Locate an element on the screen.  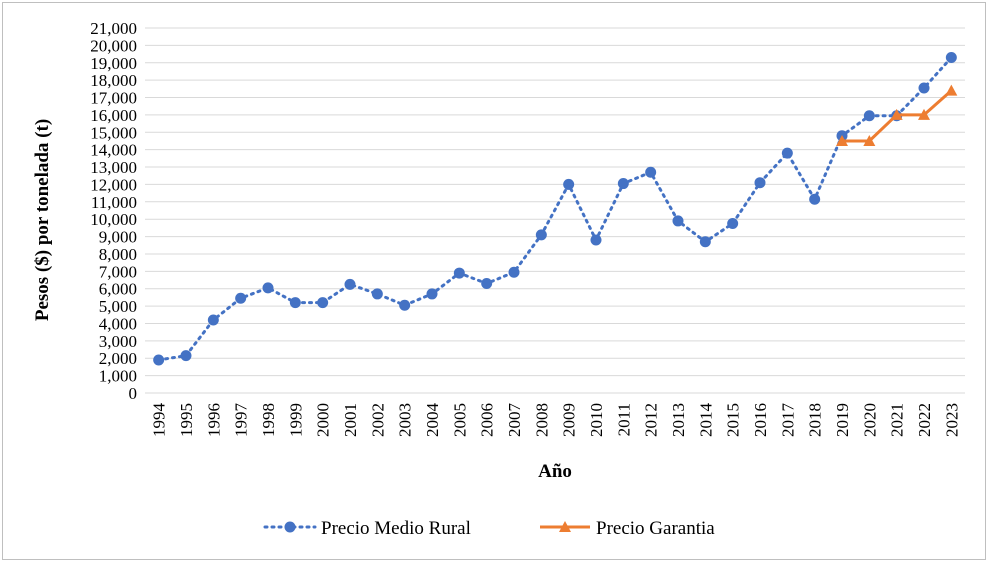
x-tick-label: 1999 is located at coordinates (295, 420).